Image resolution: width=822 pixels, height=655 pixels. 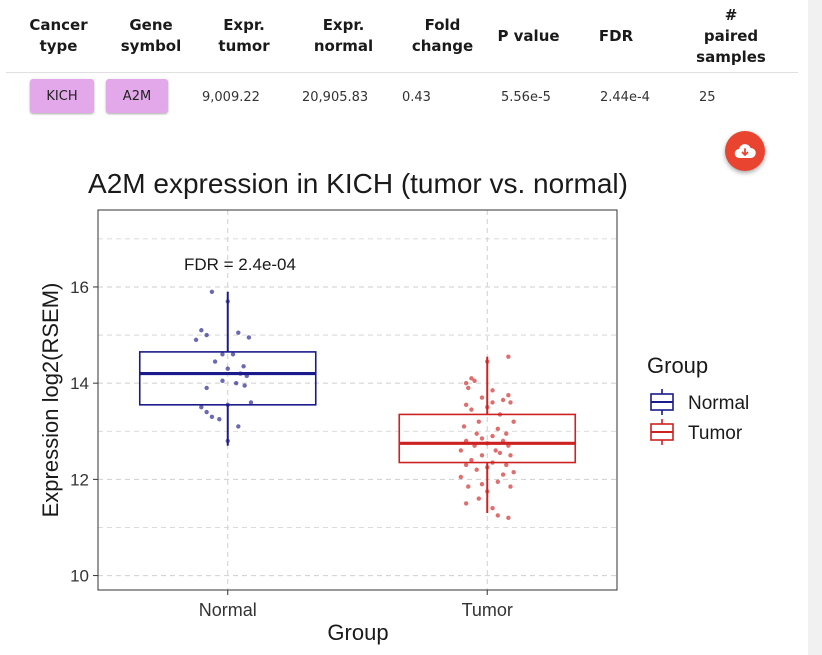 I want to click on header-expr-normal: Expr. normal, so click(x=343, y=35).